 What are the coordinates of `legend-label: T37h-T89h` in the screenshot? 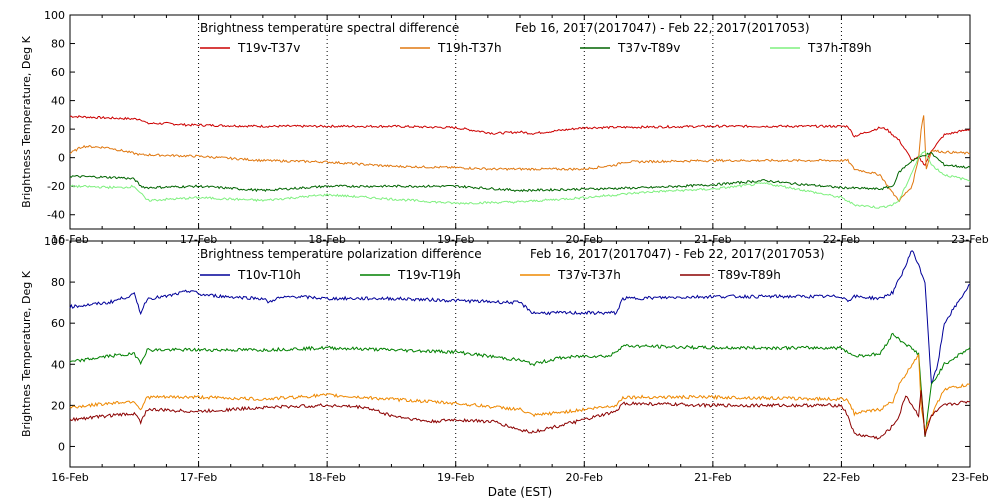 It's located at (839, 48).